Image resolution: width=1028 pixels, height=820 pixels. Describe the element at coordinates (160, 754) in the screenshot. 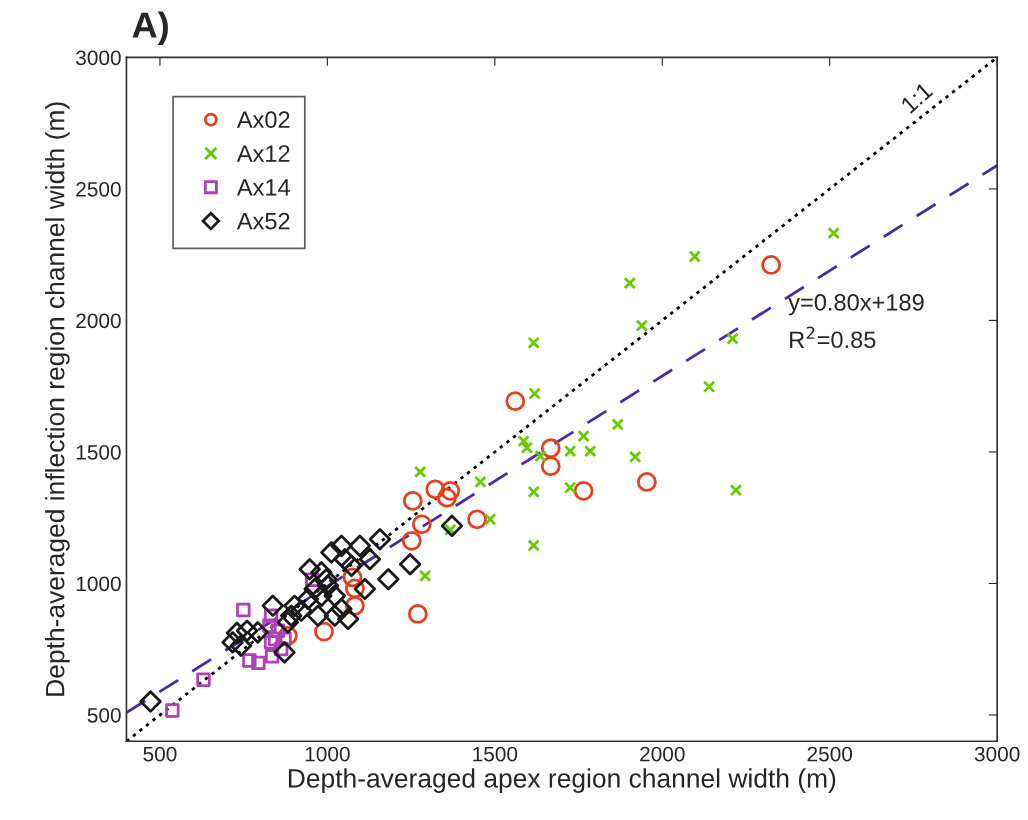

I see `x-tick-label: 500` at that location.